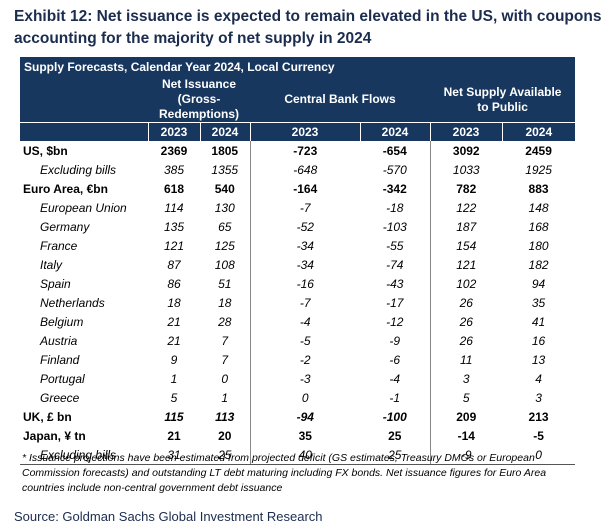  I want to click on cell-value: 2369, so click(174, 150).